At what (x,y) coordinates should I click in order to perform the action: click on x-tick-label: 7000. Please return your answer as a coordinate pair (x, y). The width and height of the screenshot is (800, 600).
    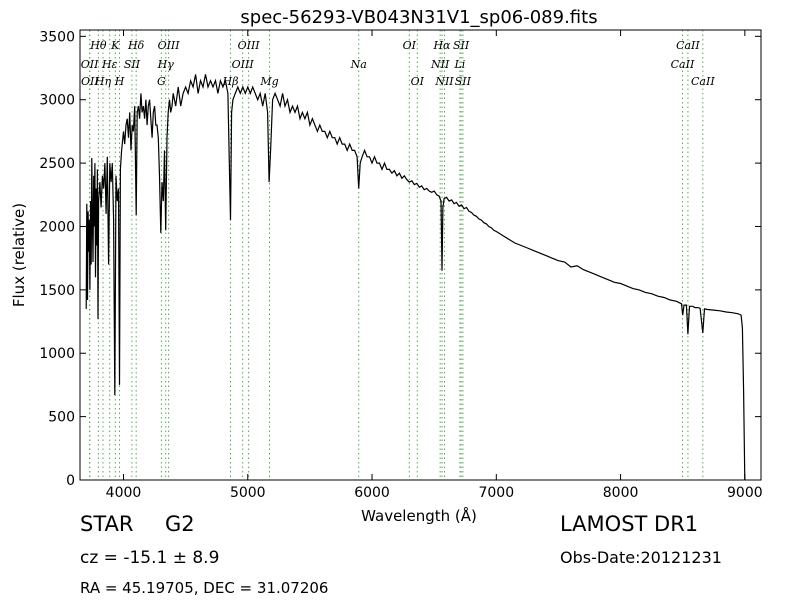
    Looking at the image, I should click on (496, 493).